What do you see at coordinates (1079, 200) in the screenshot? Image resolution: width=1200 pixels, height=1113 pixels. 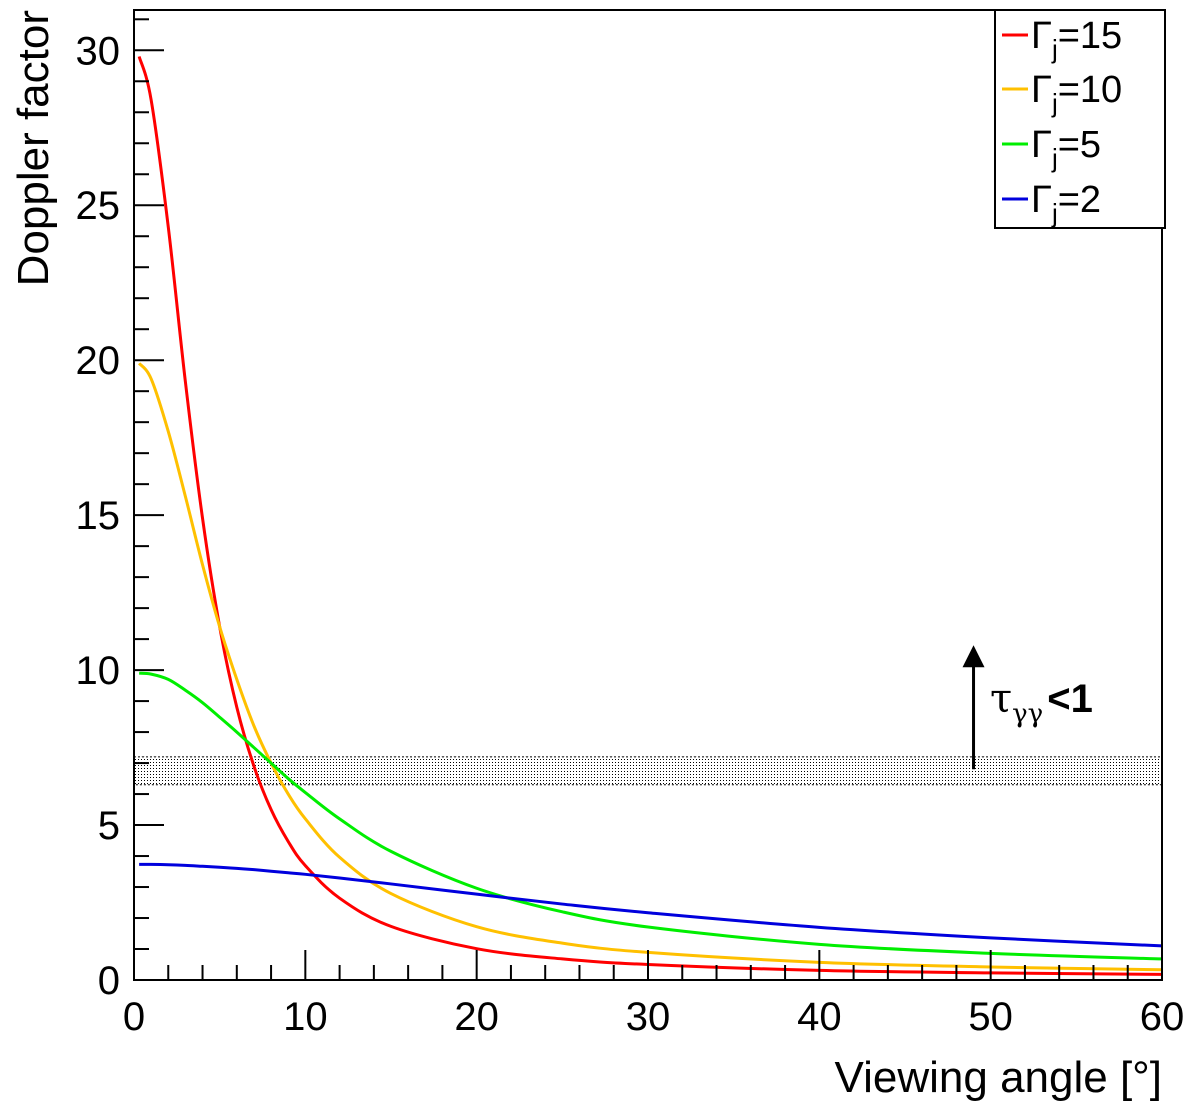 I see `legend-value: =2` at bounding box center [1079, 200].